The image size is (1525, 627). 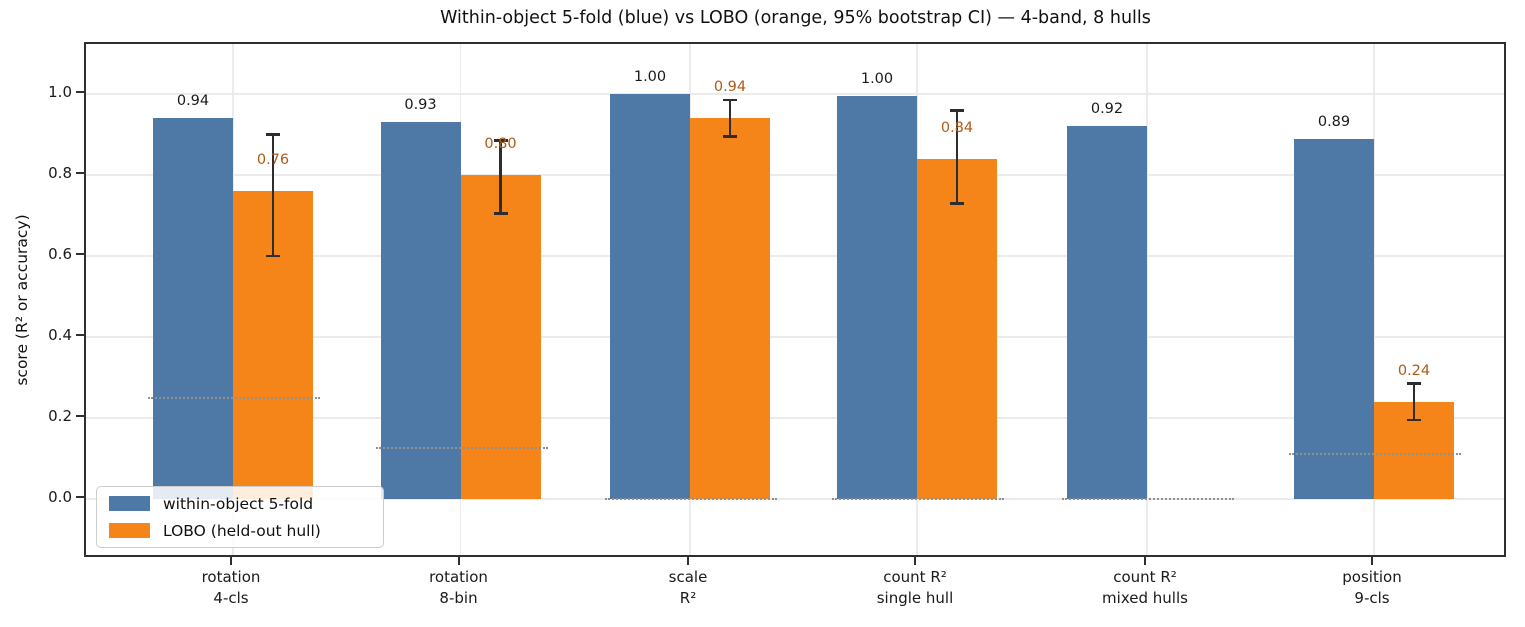 What do you see at coordinates (915, 588) in the screenshot?
I see `x-tick-label: count R² single hull` at bounding box center [915, 588].